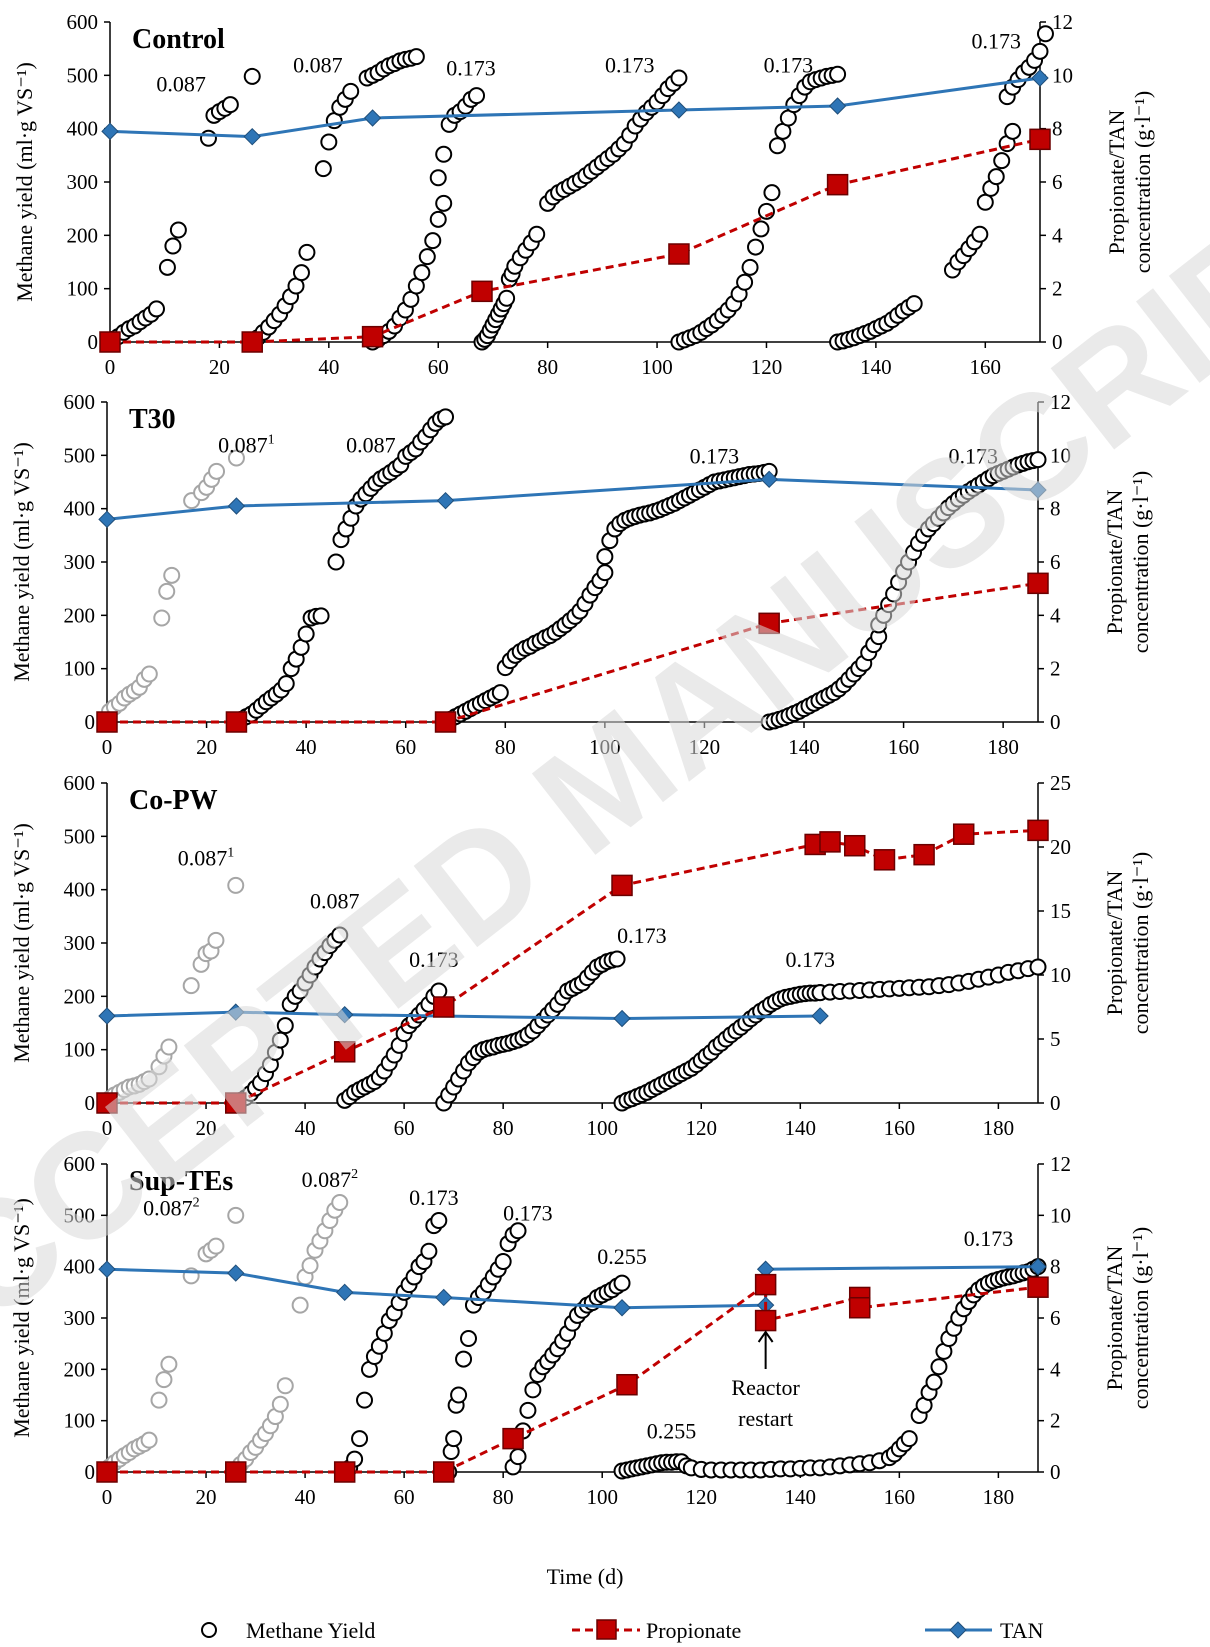  I want to click on y2-tick-label: 15, so click(1060, 911).